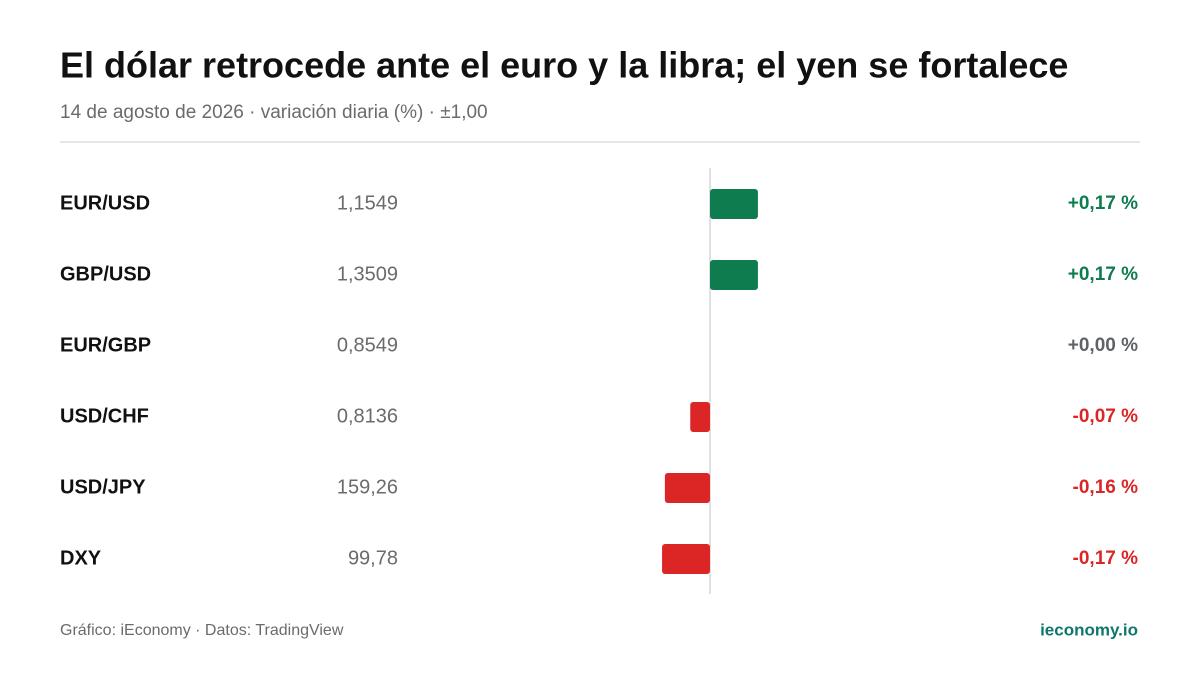 Image resolution: width=1200 pixels, height=675 pixels. I want to click on rate: 1,1549, so click(367, 203).